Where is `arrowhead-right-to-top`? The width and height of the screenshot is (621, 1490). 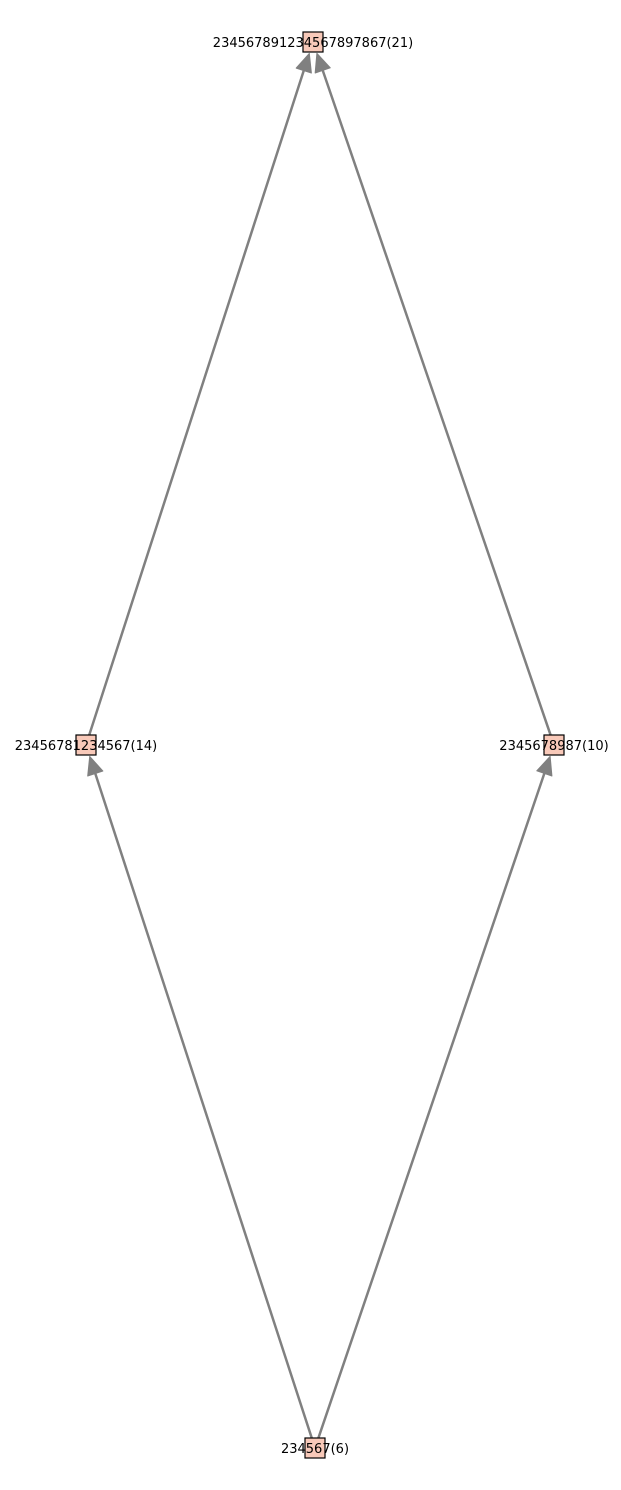
arrowhead-right-to-top is located at coordinates (322, 63).